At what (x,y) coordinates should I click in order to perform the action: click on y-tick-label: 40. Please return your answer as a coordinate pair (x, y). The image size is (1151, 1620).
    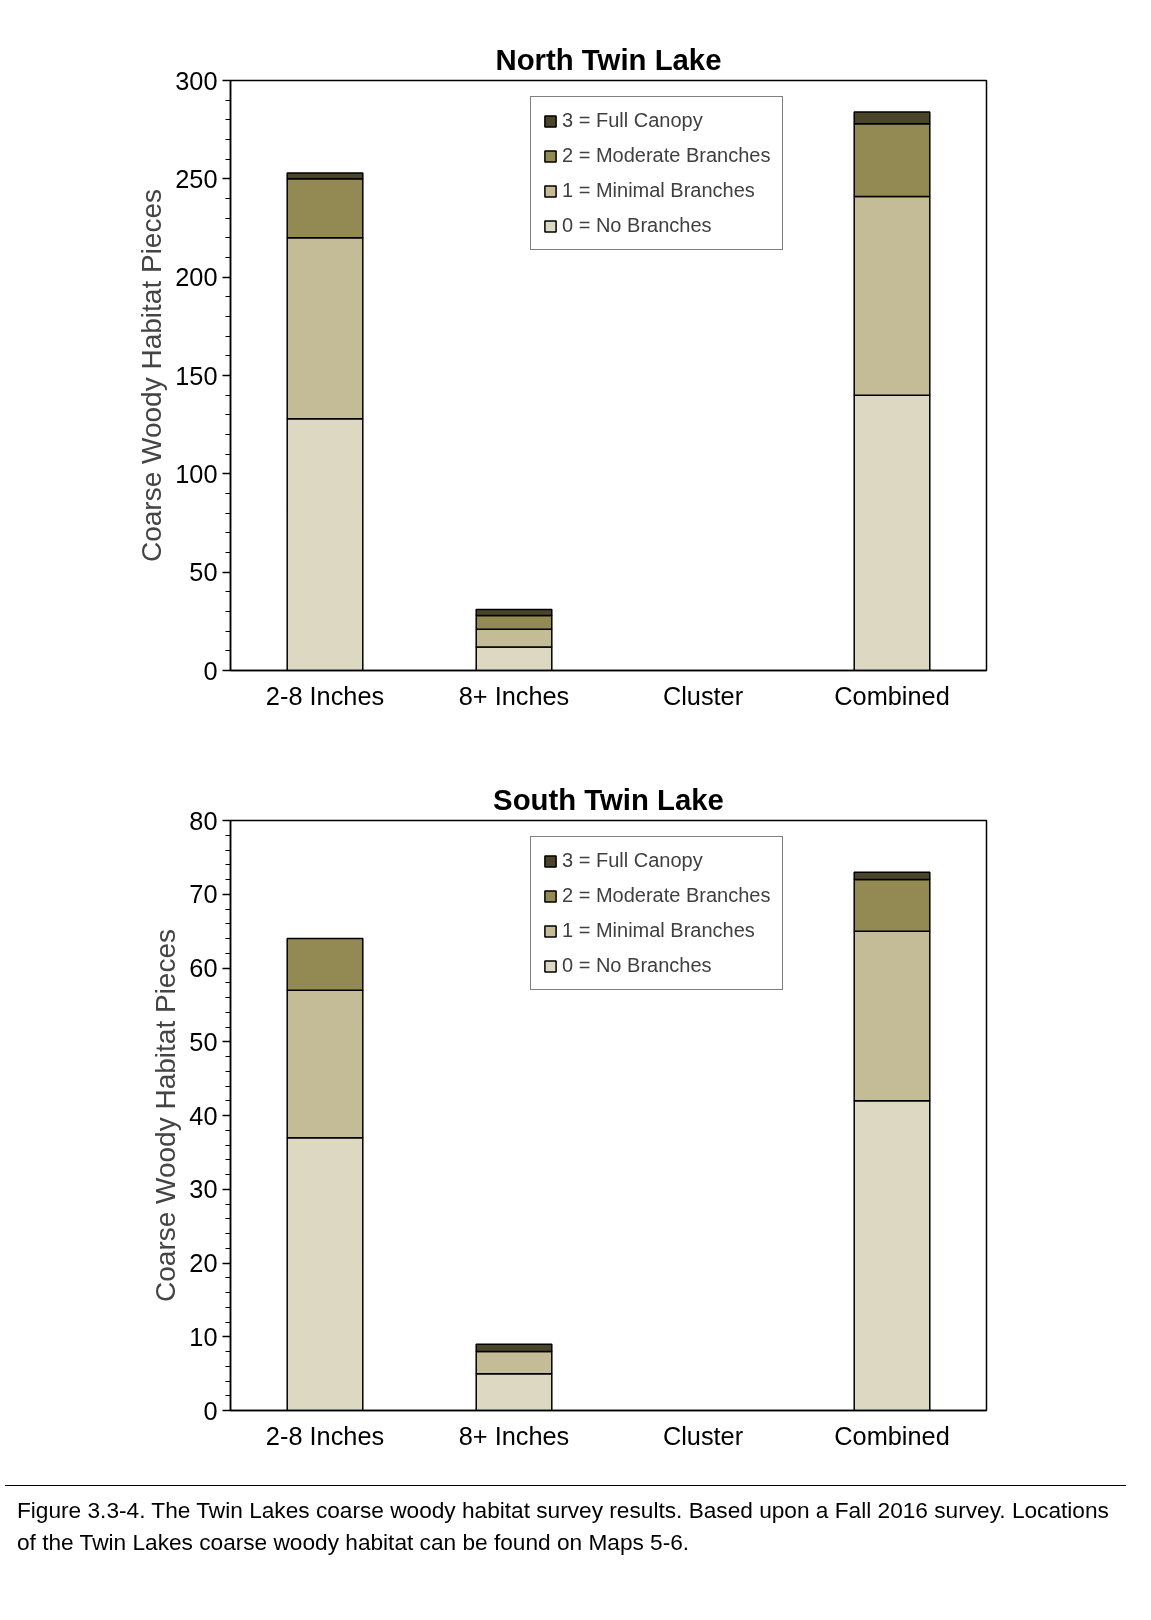
    Looking at the image, I should click on (203, 1115).